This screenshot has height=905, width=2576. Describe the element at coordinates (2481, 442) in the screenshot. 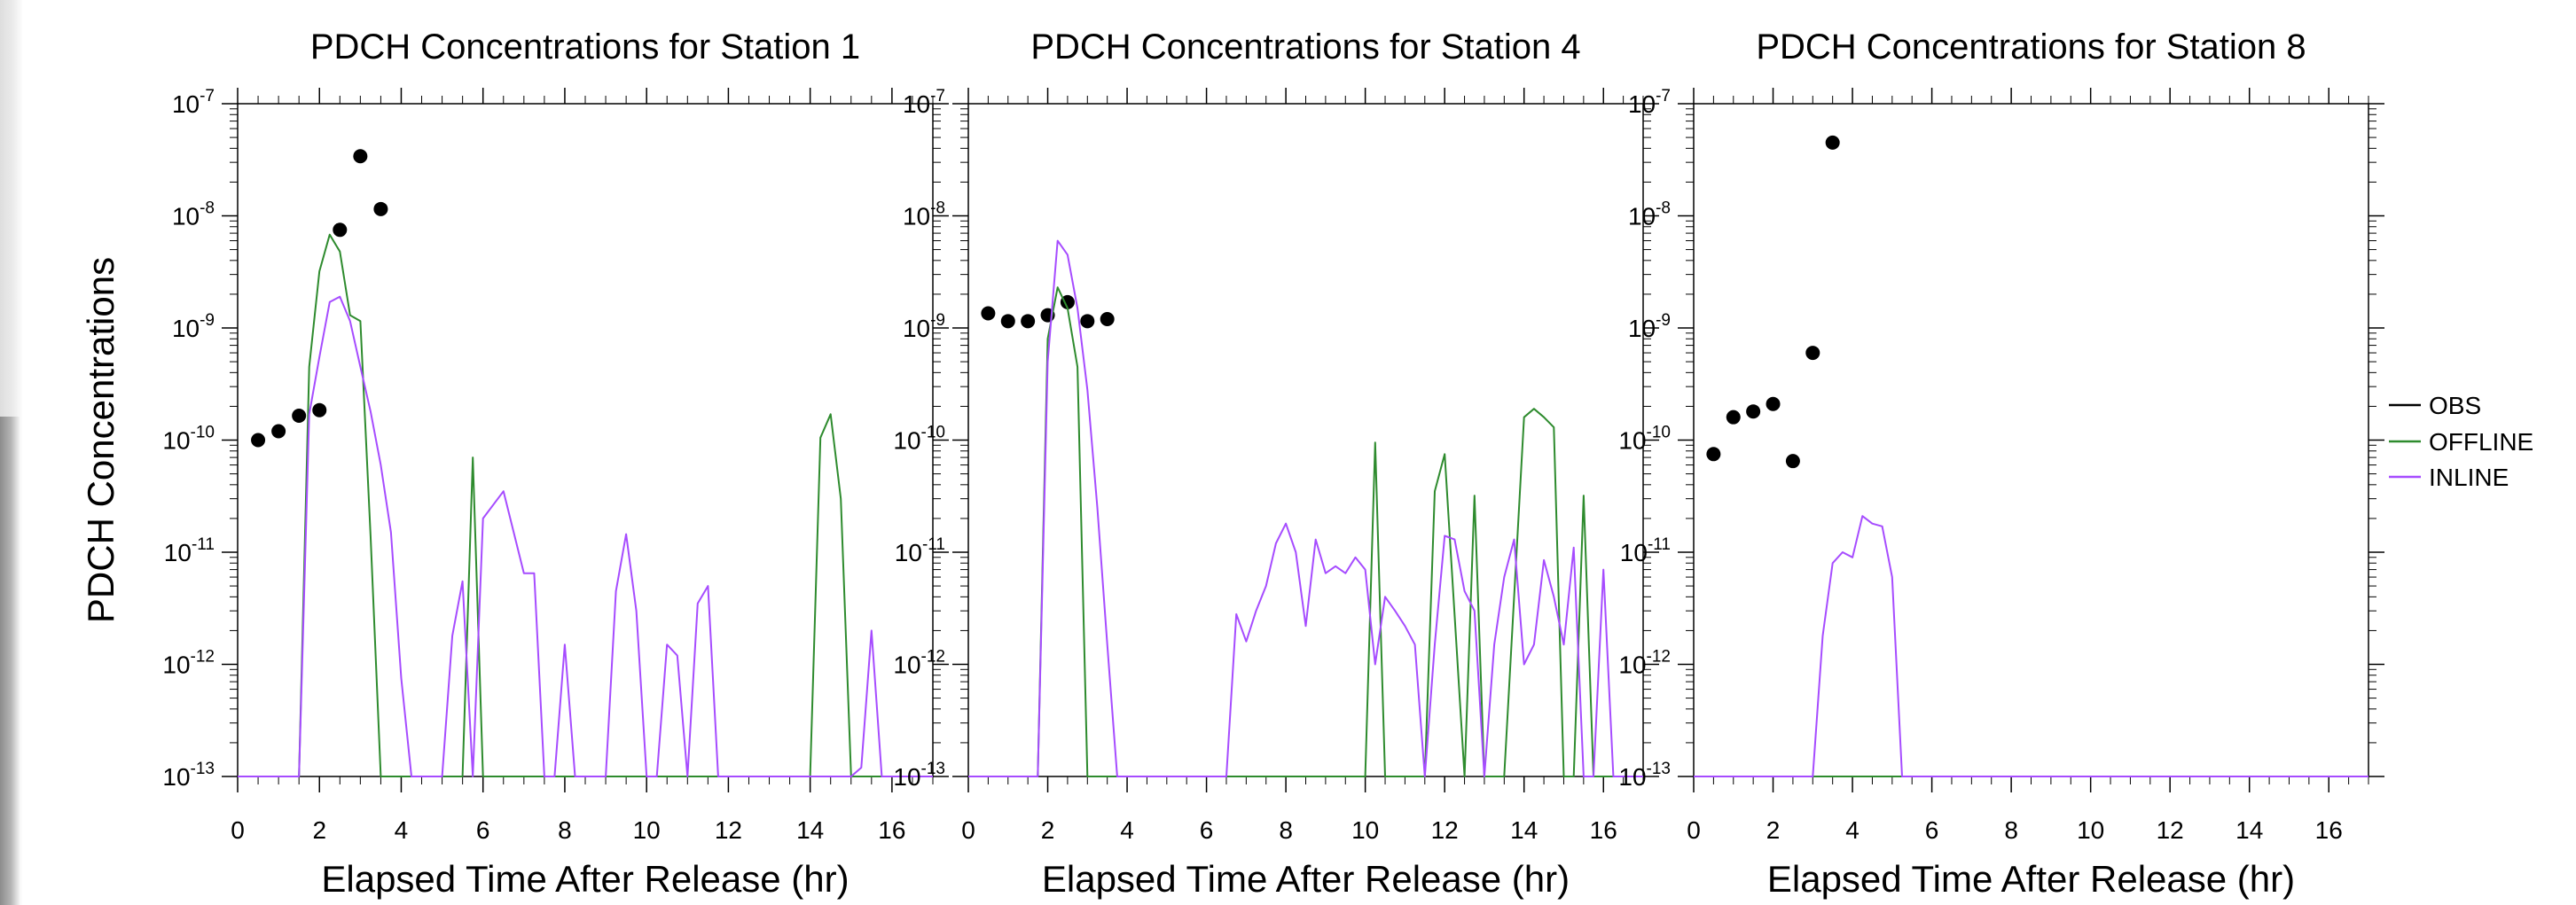

I see `legend-label-offline: OFFLINE` at that location.